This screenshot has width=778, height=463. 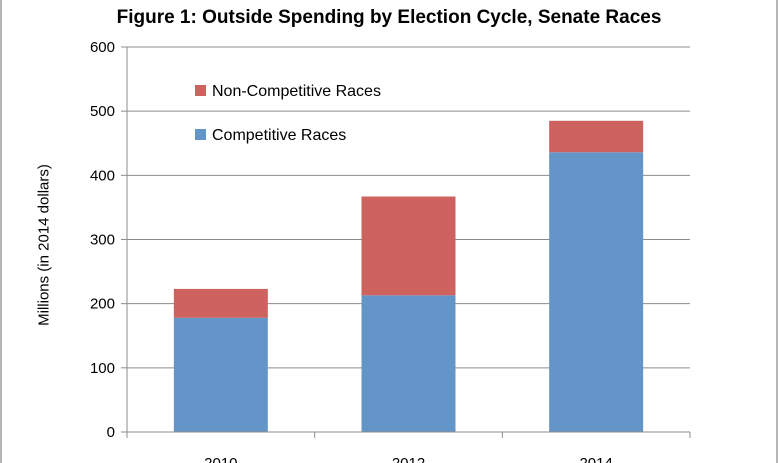 What do you see at coordinates (200, 134) in the screenshot?
I see `legend-swatch-competitive` at bounding box center [200, 134].